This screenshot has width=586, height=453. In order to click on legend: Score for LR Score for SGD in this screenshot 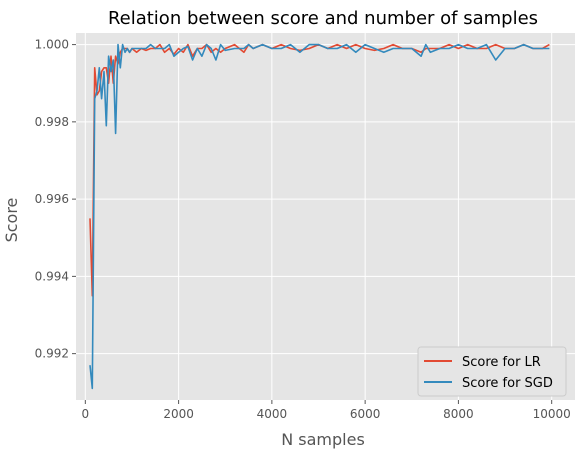, I will do `click(492, 371)`.